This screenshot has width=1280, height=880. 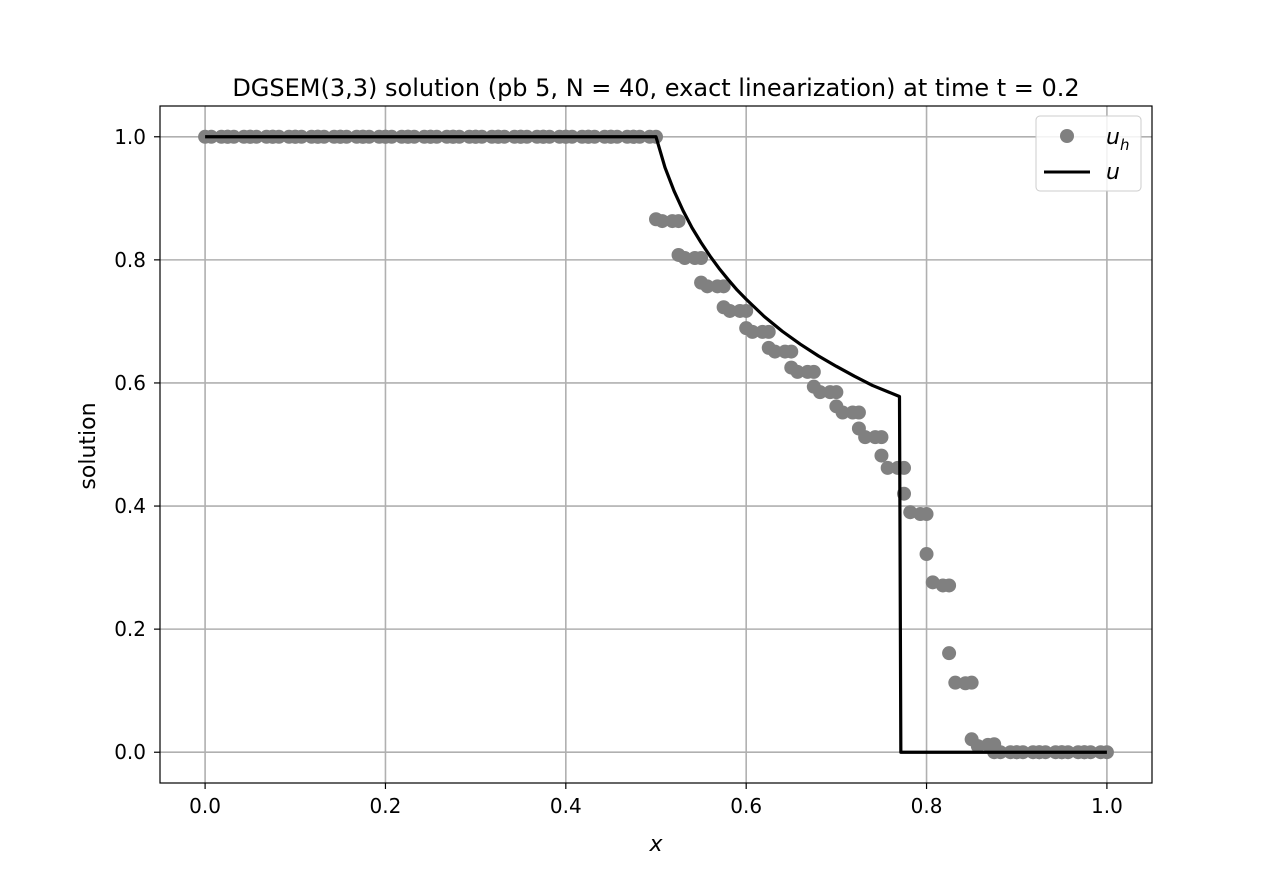 I want to click on y-tick-label: 0.0, so click(x=130, y=752).